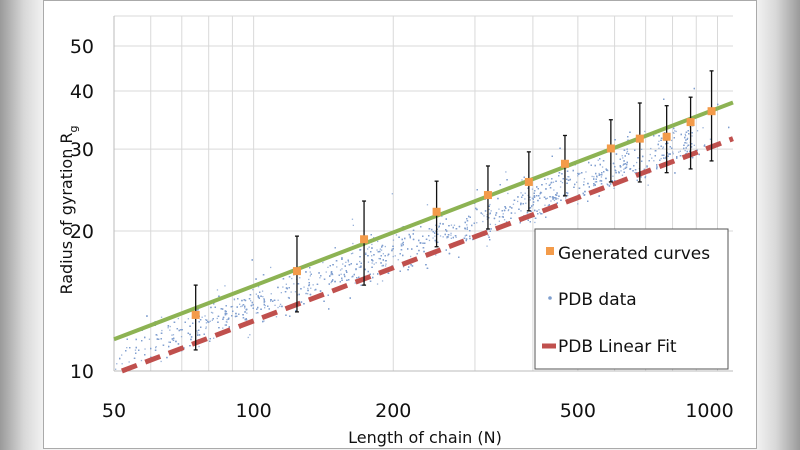 The width and height of the screenshot is (800, 450). What do you see at coordinates (82, 150) in the screenshot?
I see `y-tick-label: 30` at bounding box center [82, 150].